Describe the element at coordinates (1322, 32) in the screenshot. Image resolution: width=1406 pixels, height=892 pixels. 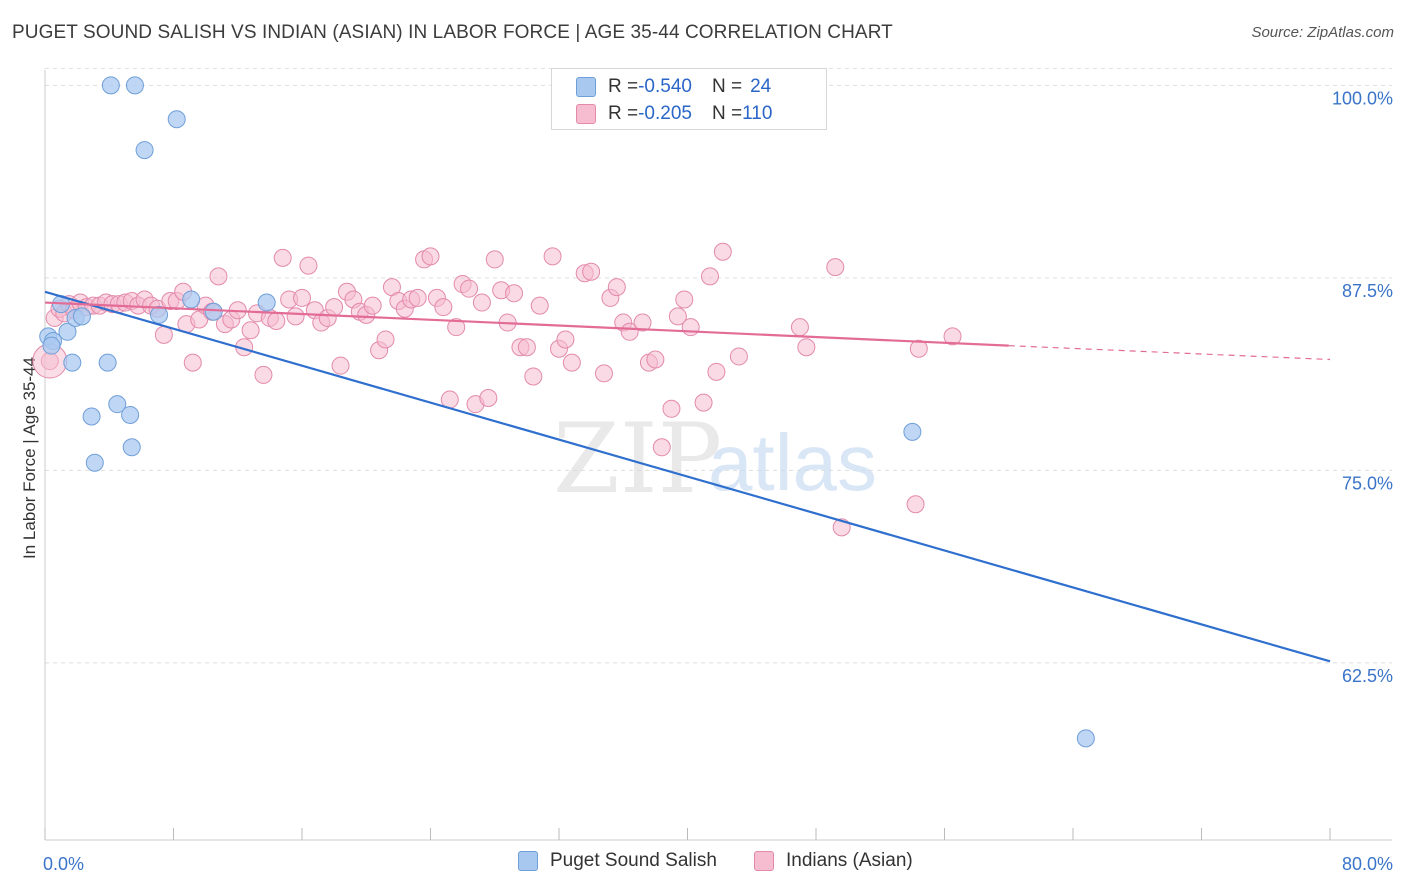
I see `source-credit: Source: ZipAtlas.com` at that location.